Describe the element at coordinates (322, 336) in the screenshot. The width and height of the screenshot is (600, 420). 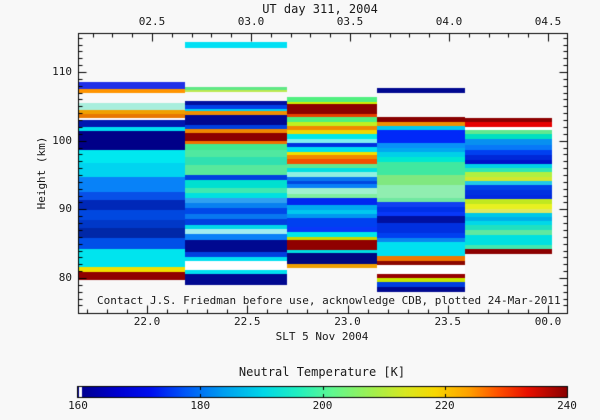
I see `bottom-axis-label: SLT 5 Nov 2004` at that location.